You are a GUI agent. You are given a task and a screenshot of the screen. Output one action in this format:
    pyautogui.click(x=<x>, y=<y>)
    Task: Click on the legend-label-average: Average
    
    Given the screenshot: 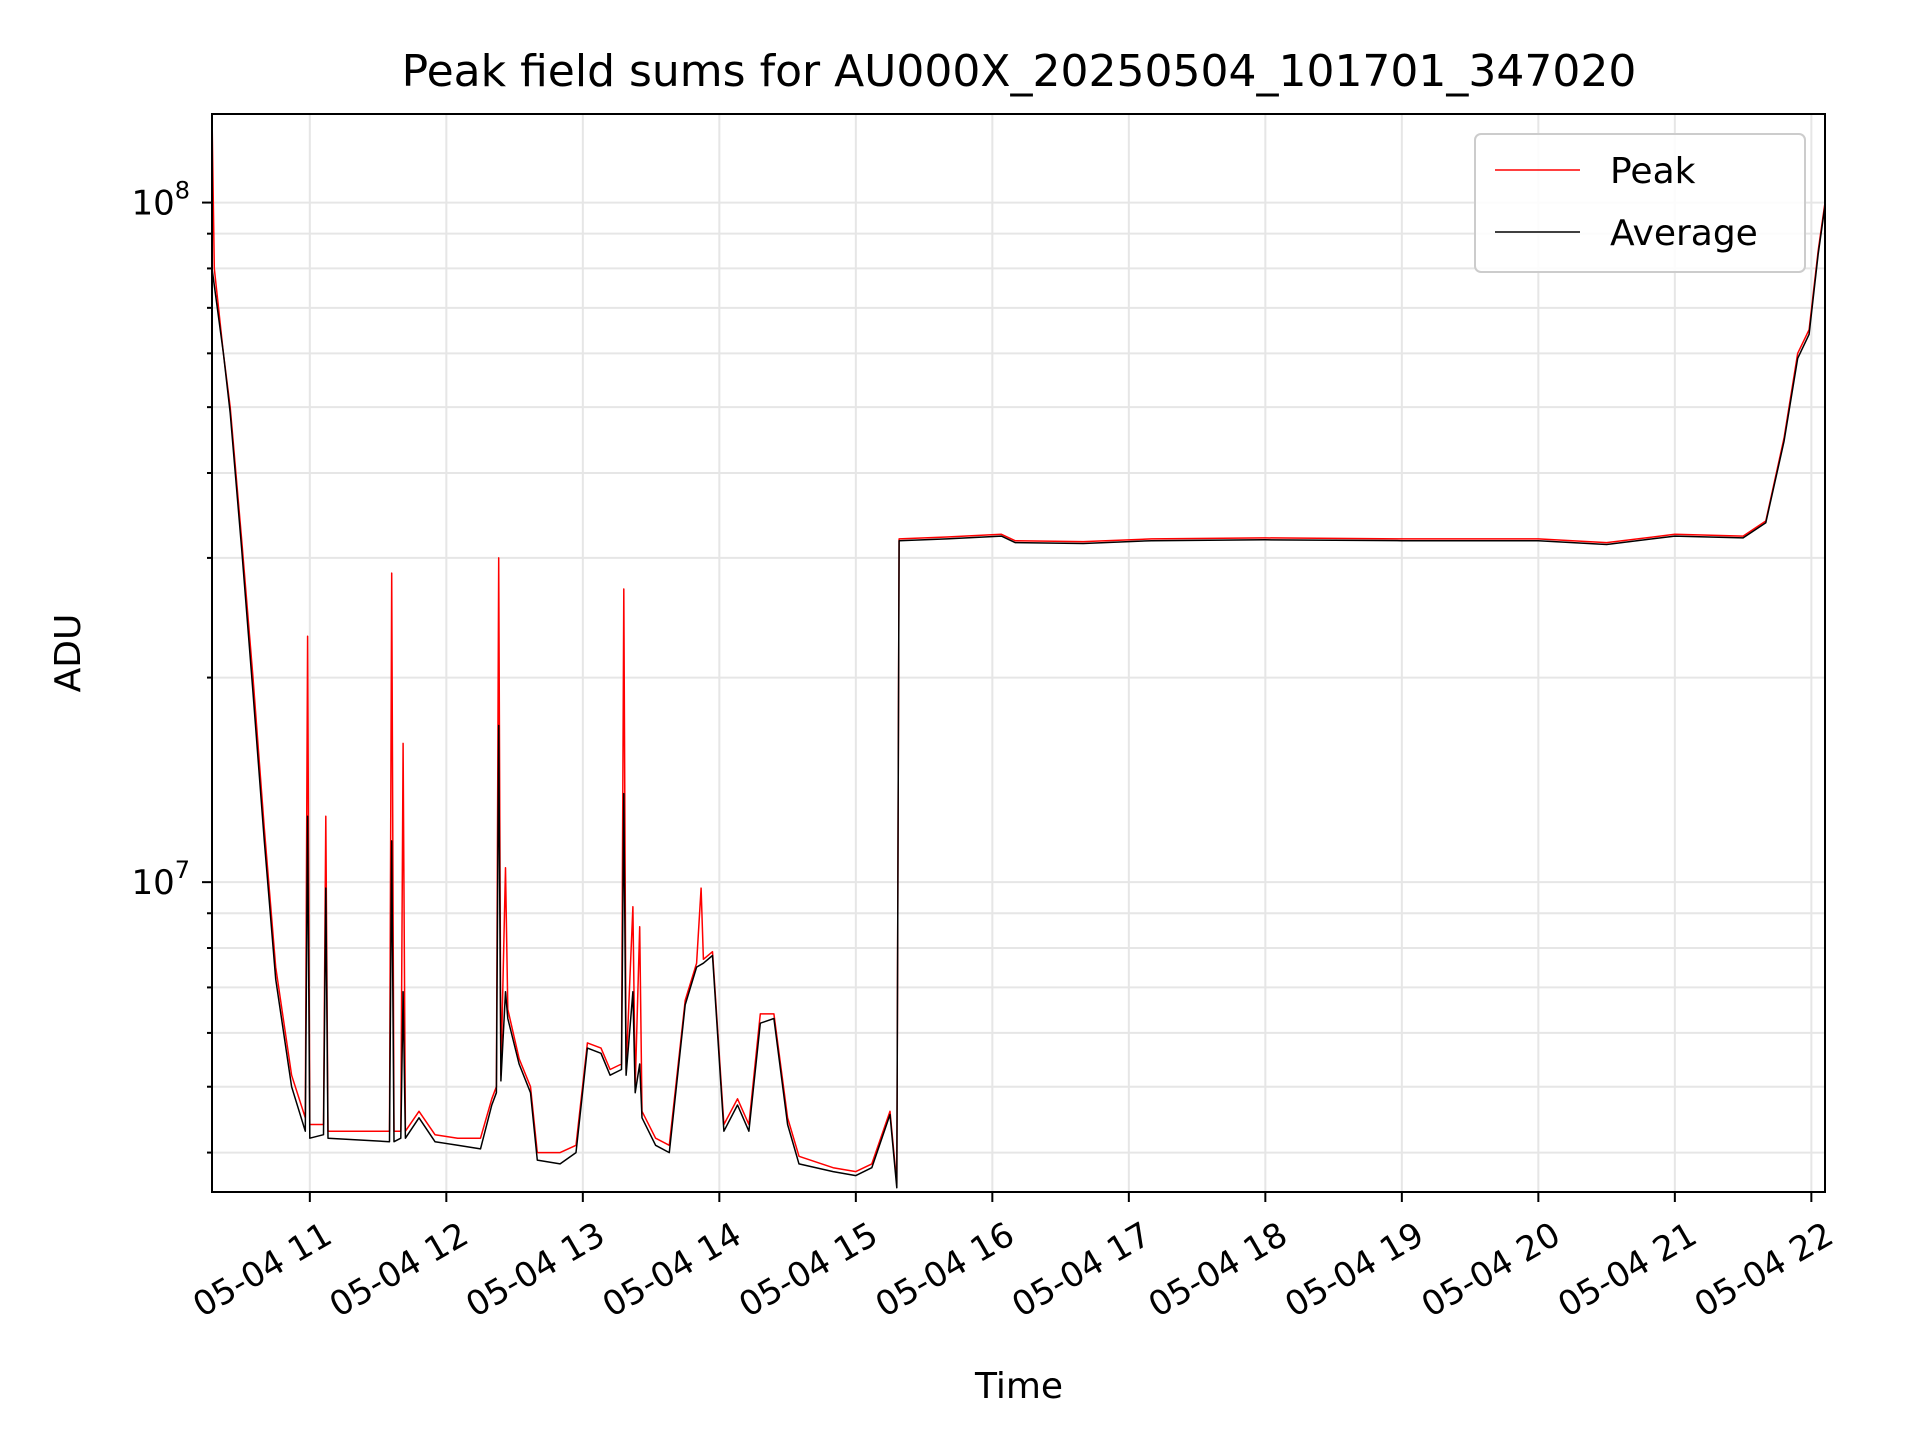 What is the action you would take?
    pyautogui.click(x=1684, y=233)
    